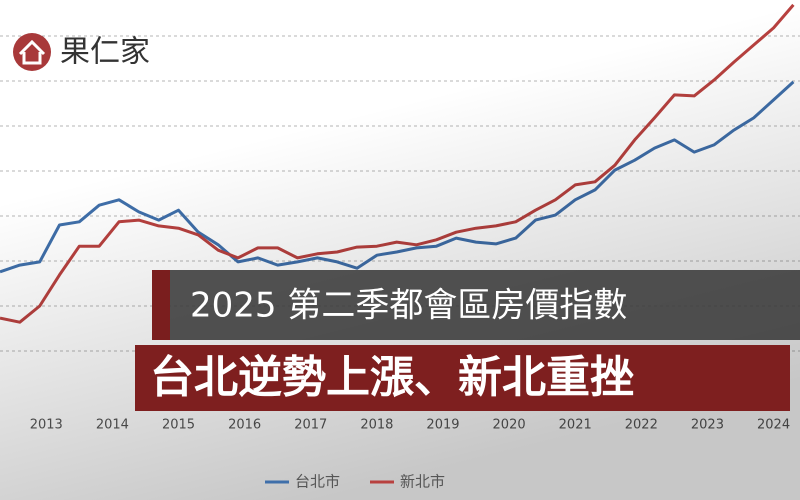 The image size is (800, 500). What do you see at coordinates (422, 482) in the screenshot?
I see `legend-label: 新北市` at bounding box center [422, 482].